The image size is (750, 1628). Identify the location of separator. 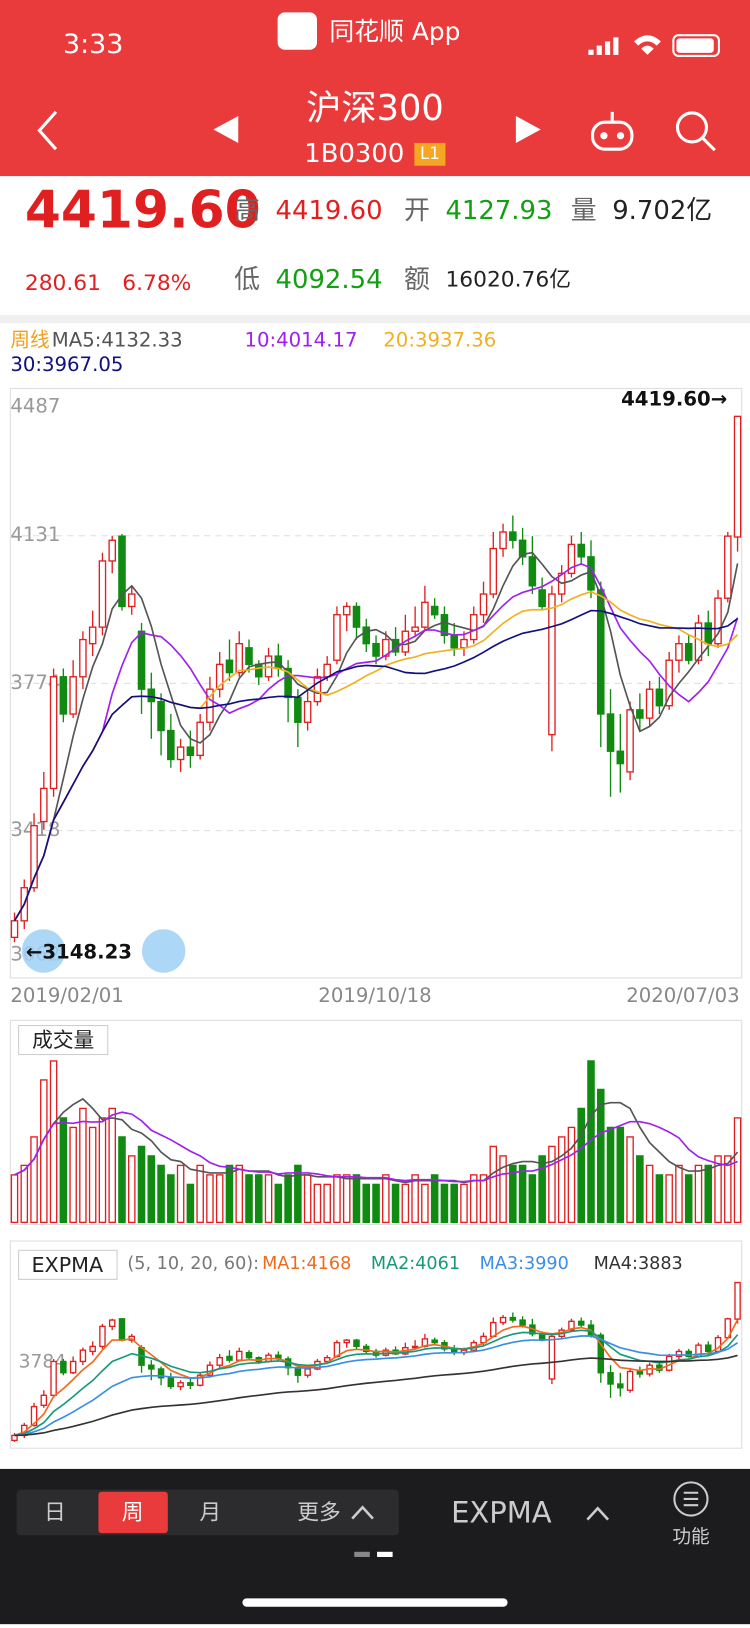
(375, 319).